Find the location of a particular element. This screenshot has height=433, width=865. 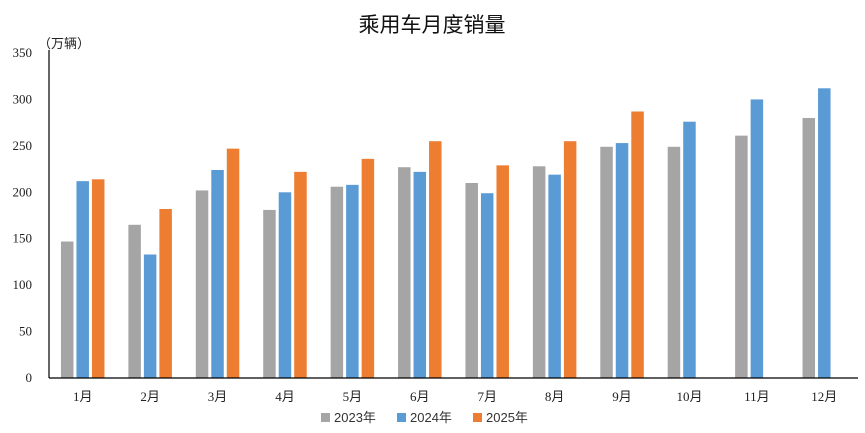

x-tick-label: 10月 is located at coordinates (689, 396).